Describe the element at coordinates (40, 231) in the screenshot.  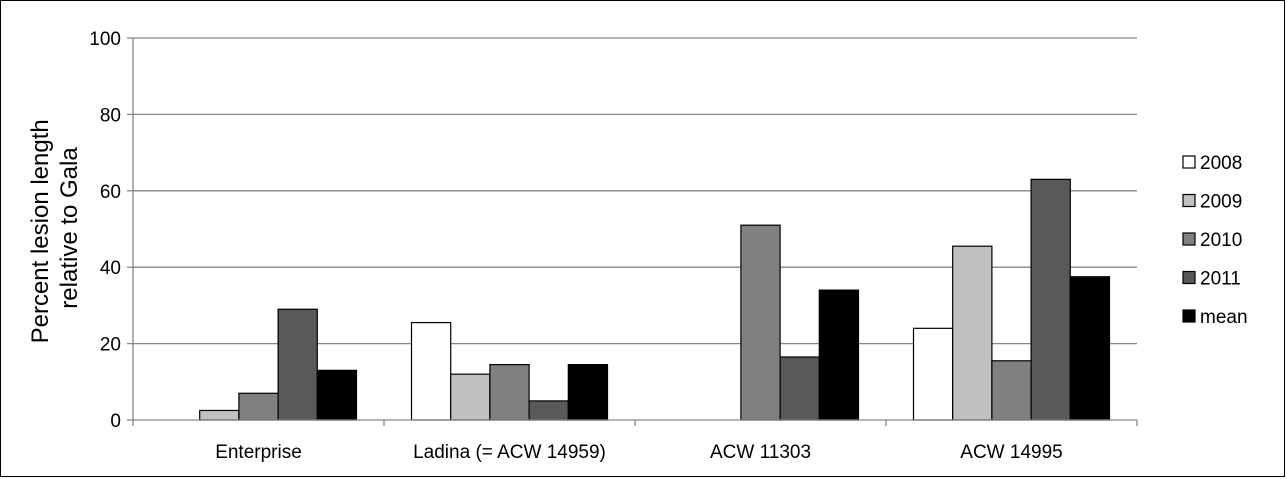
I see `y-axis-title-line-1: Percent lesion length` at that location.